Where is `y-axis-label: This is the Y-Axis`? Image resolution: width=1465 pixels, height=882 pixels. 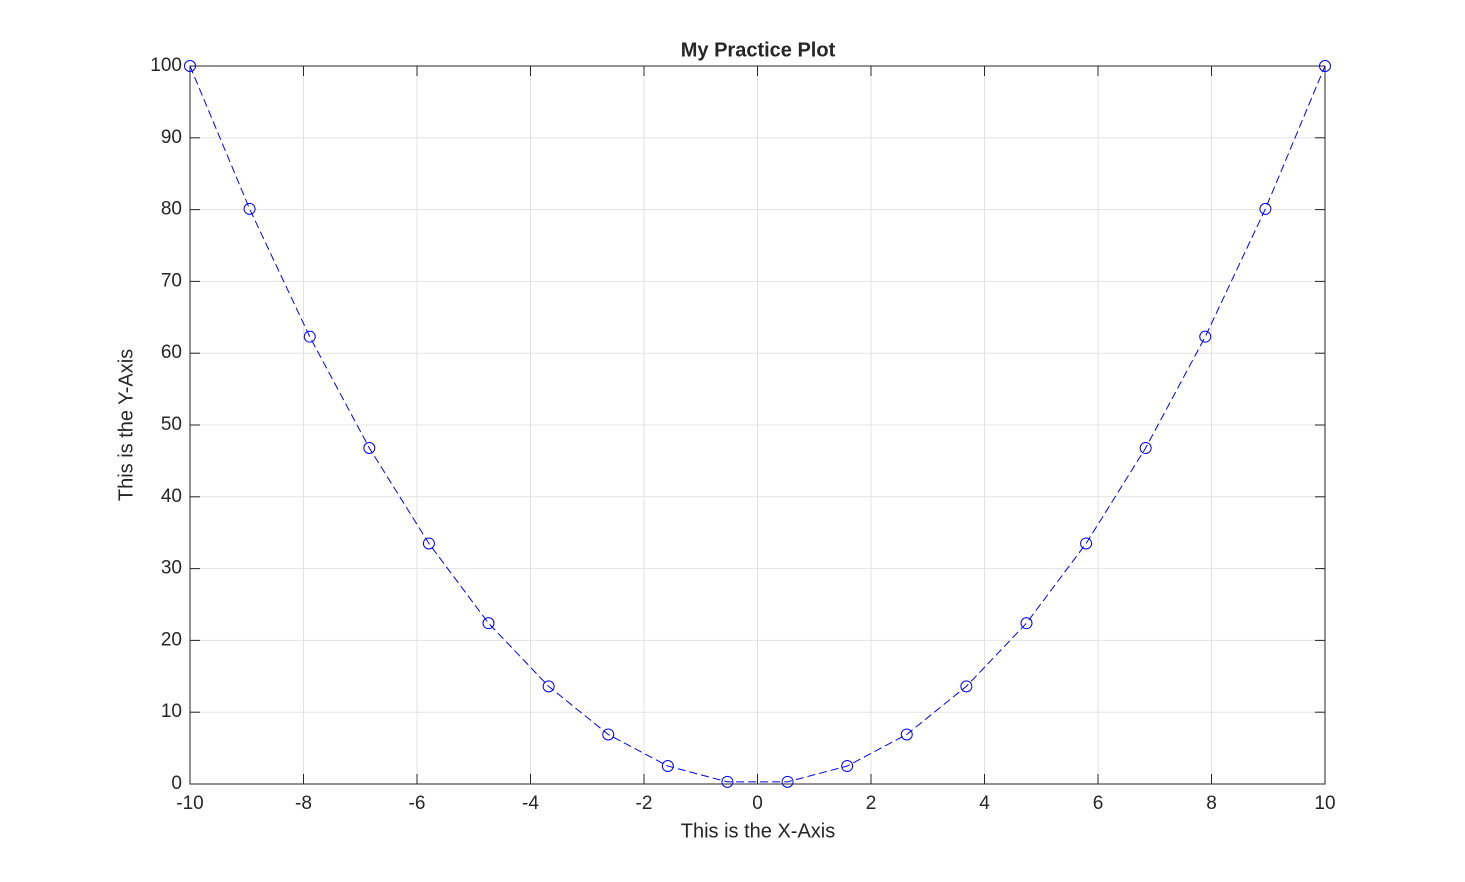
y-axis-label: This is the Y-Axis is located at coordinates (126, 425).